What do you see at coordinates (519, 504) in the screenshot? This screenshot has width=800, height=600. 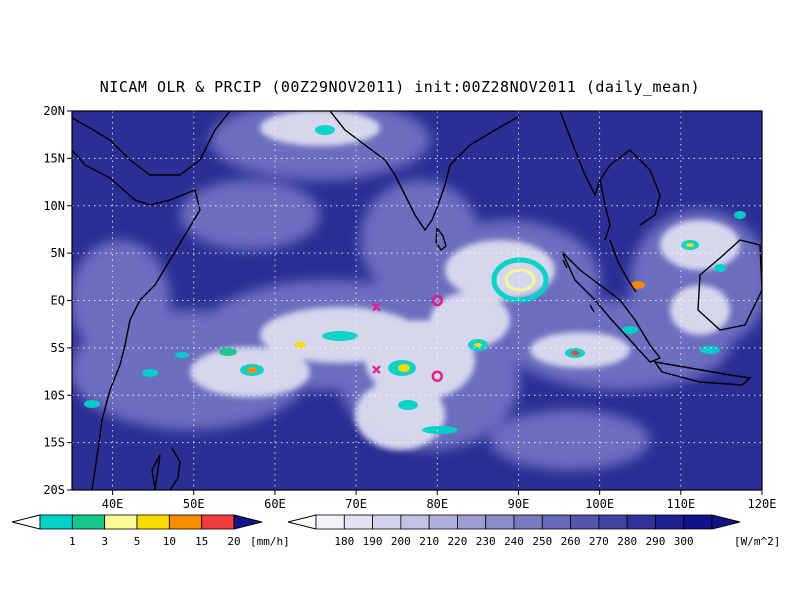 I see `lon-tick-label: 90E` at bounding box center [519, 504].